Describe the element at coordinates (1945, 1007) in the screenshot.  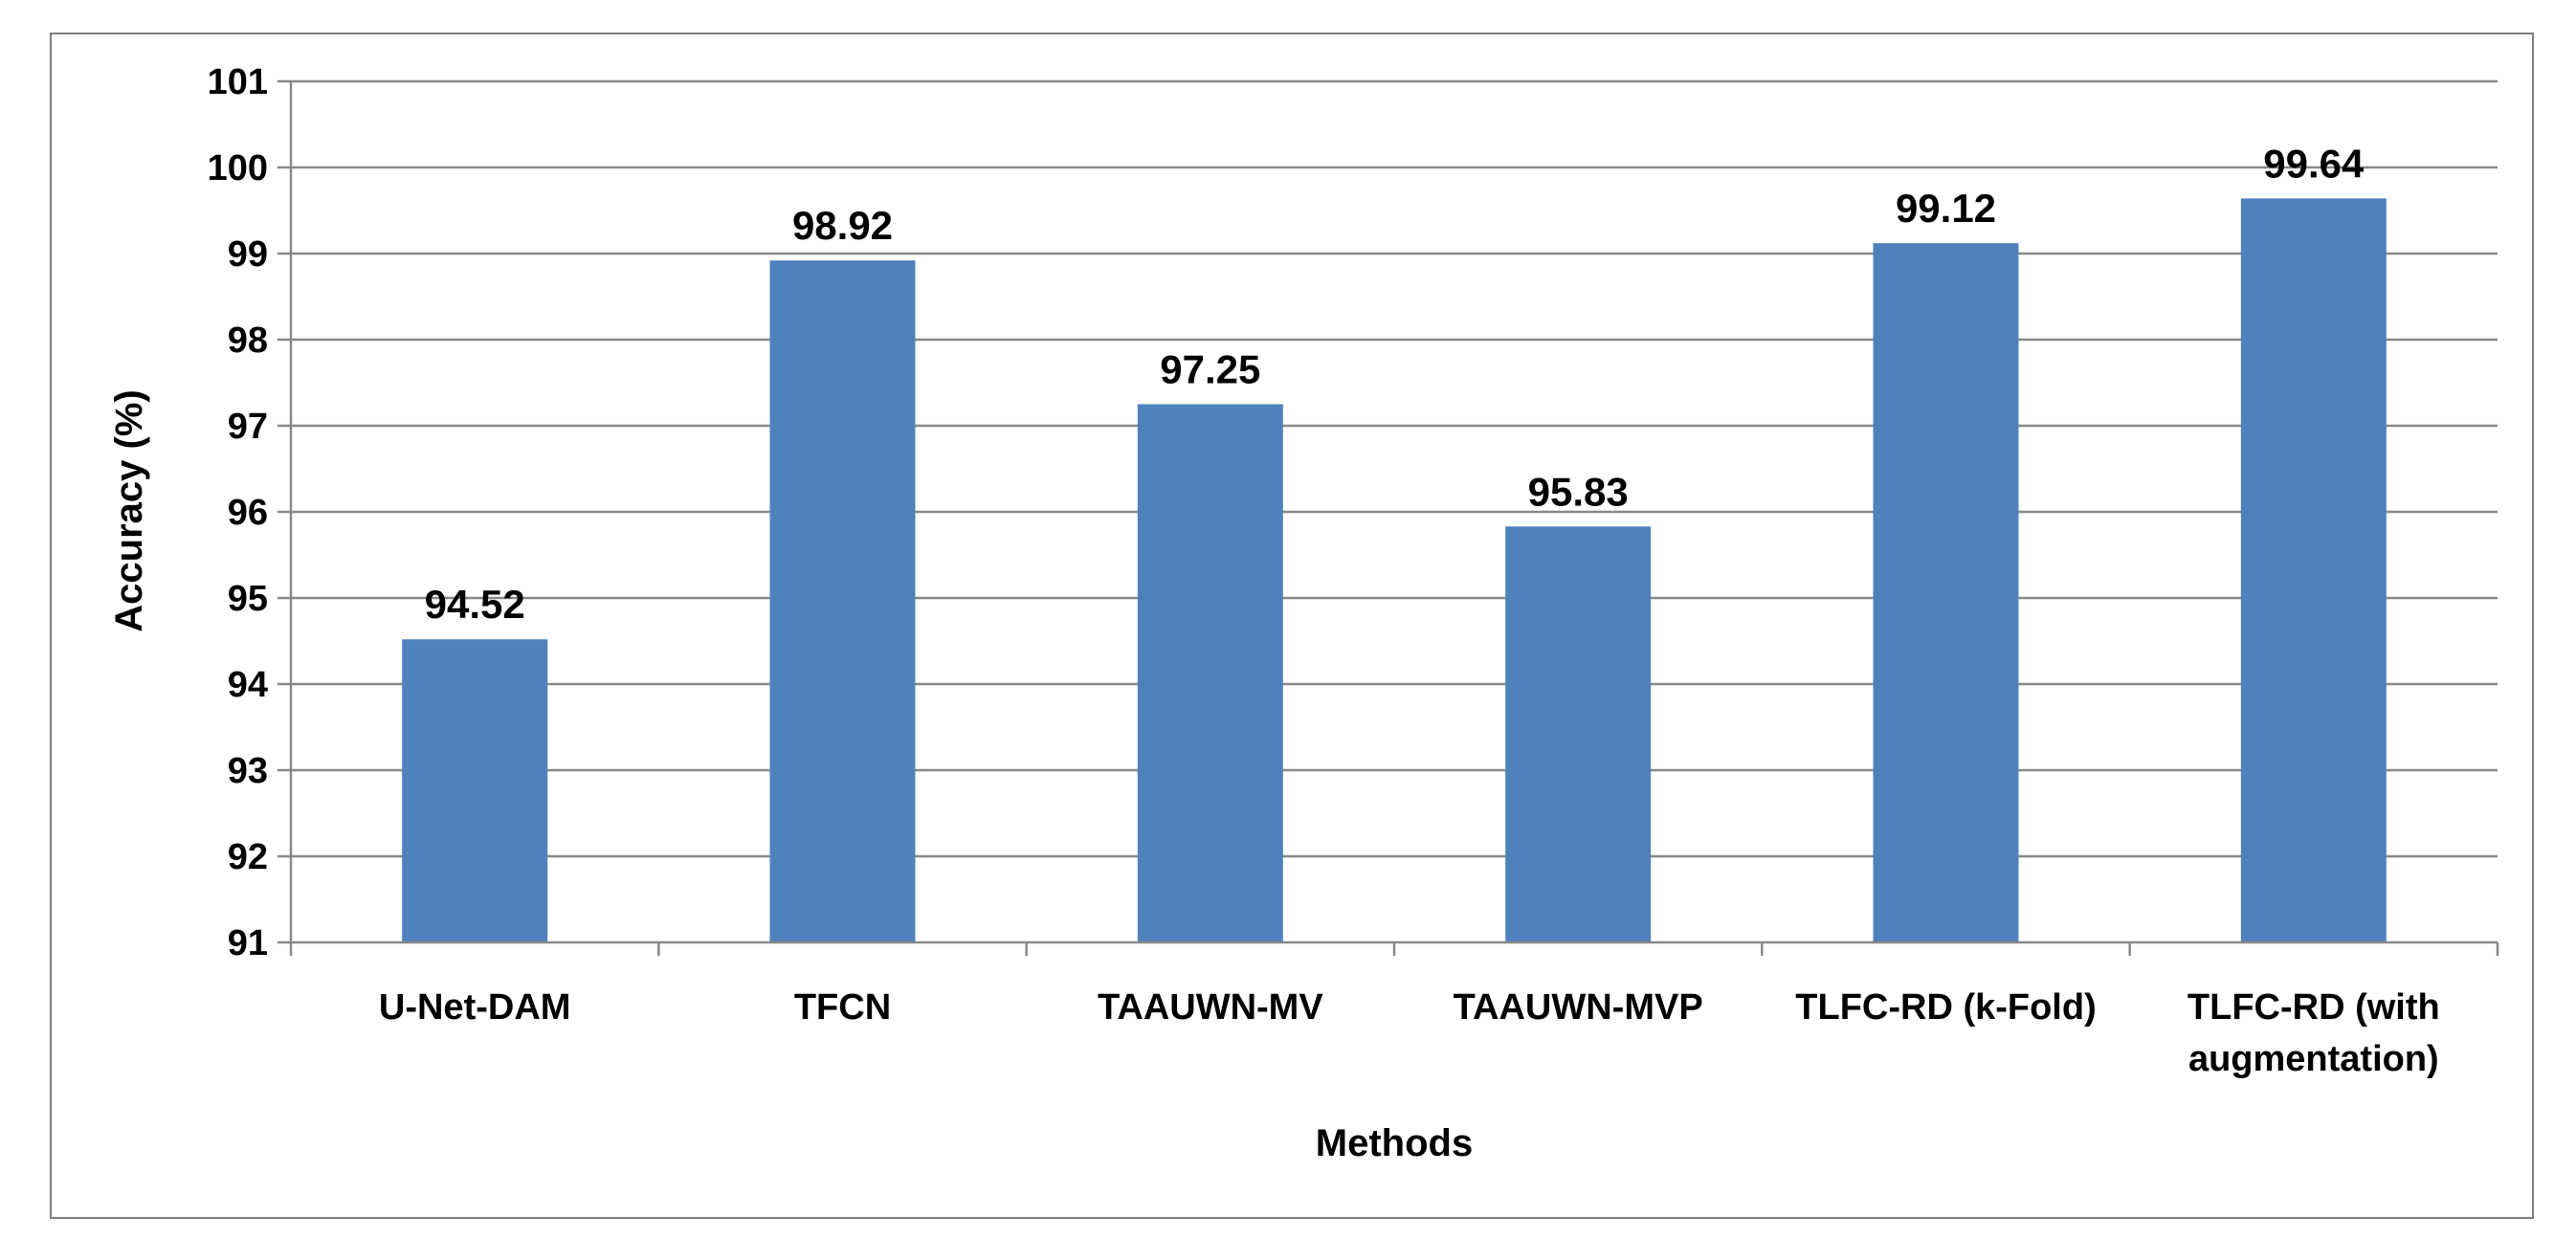
I see `x-tick-label: TLFC-RD (k-Fold)` at that location.